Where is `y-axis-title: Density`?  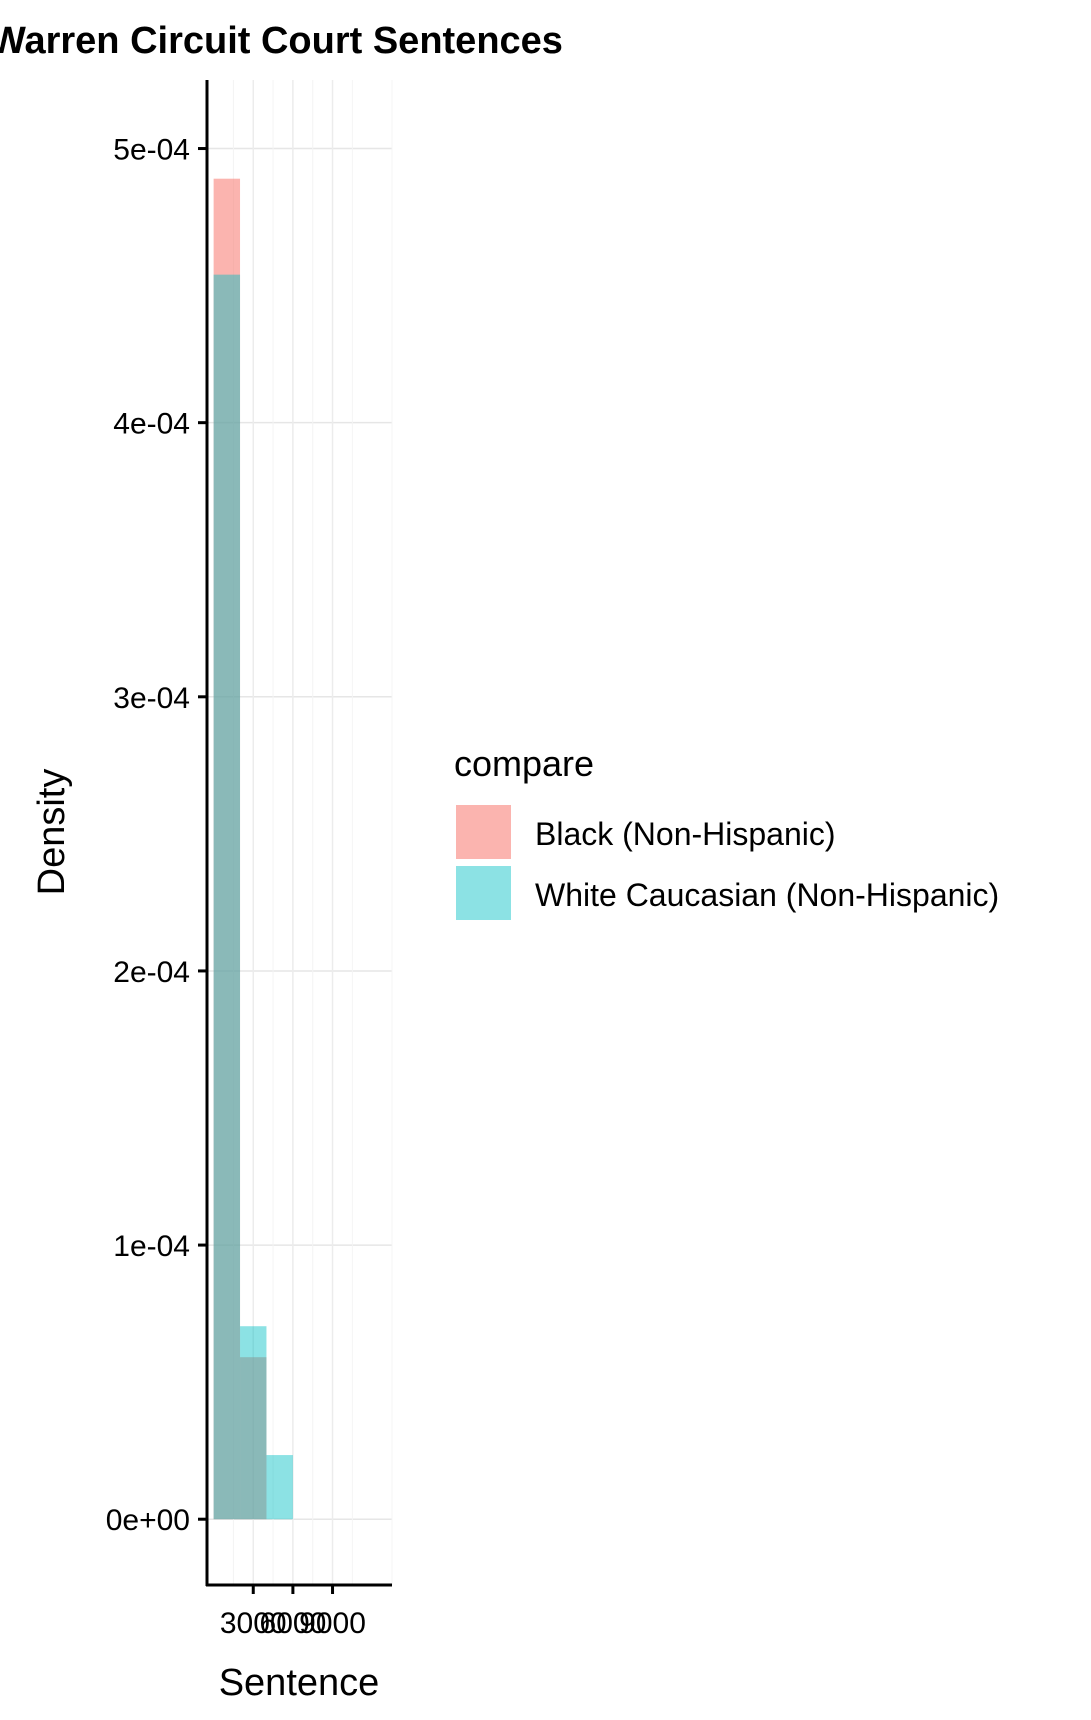 y-axis-title: Density is located at coordinates (52, 832).